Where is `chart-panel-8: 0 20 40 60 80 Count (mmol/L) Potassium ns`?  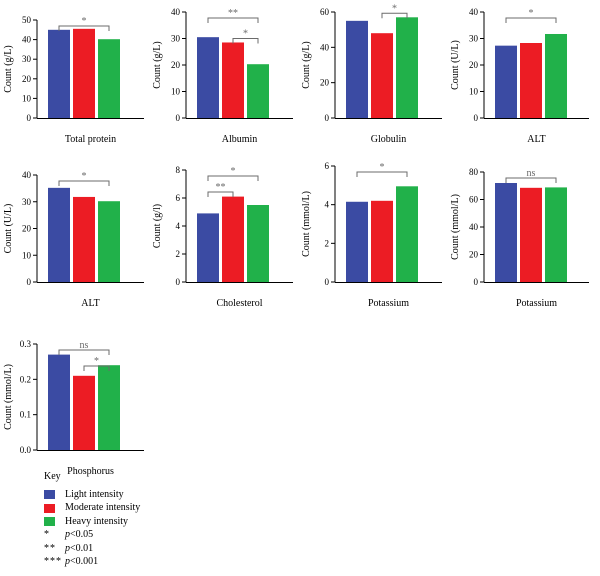
chart-panel-8: 0 20 40 60 80 Count (mmol/L) Potassium ns is located at coordinates (519, 238).